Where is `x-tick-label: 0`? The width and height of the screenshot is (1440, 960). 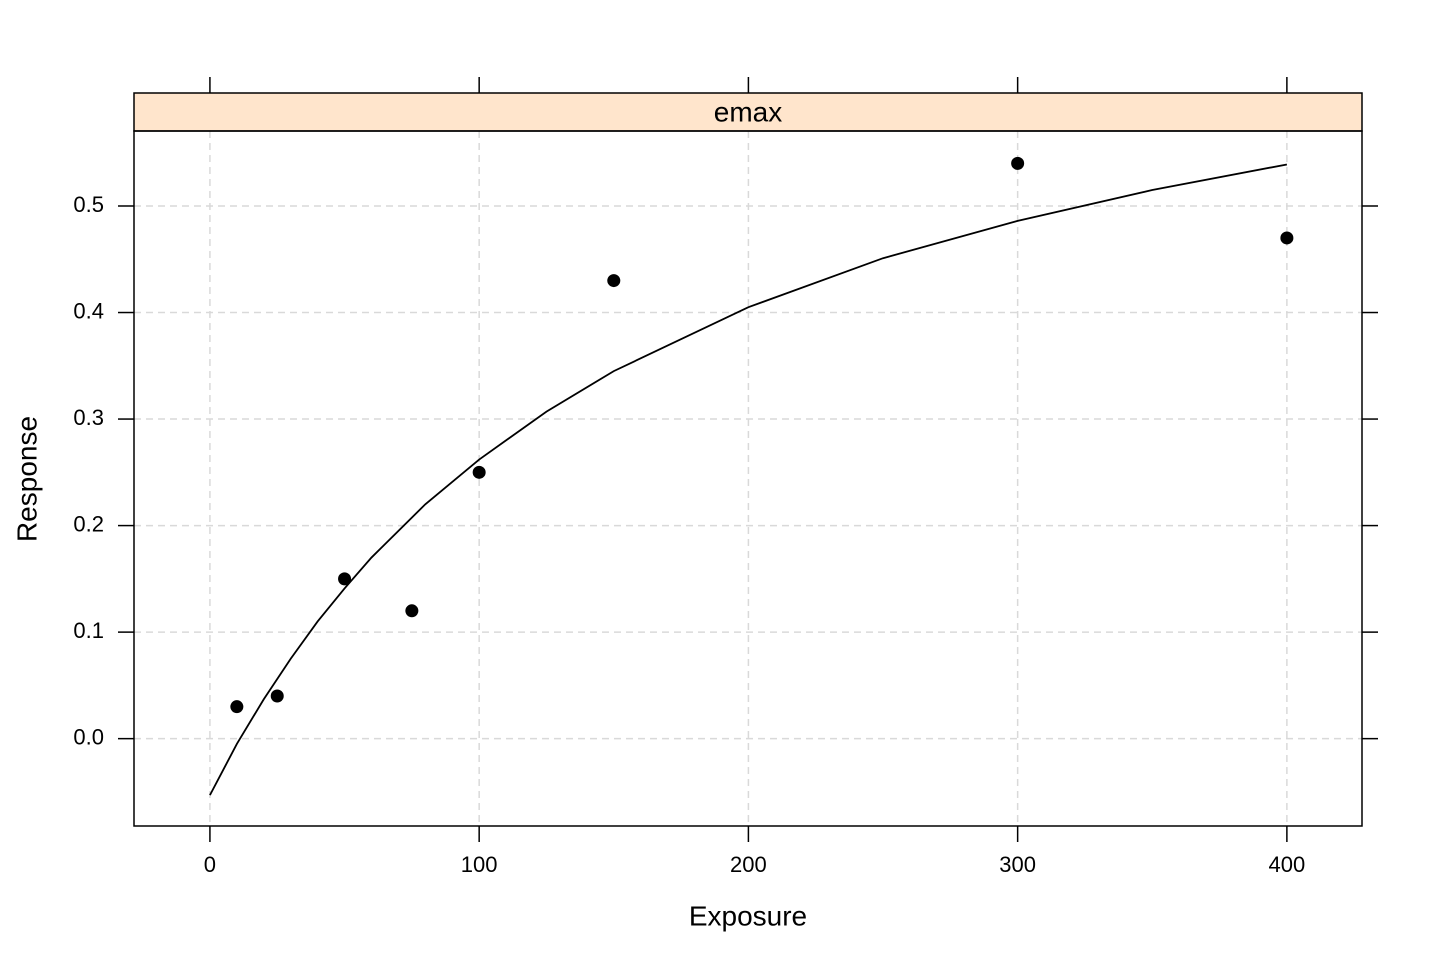 x-tick-label: 0 is located at coordinates (210, 864).